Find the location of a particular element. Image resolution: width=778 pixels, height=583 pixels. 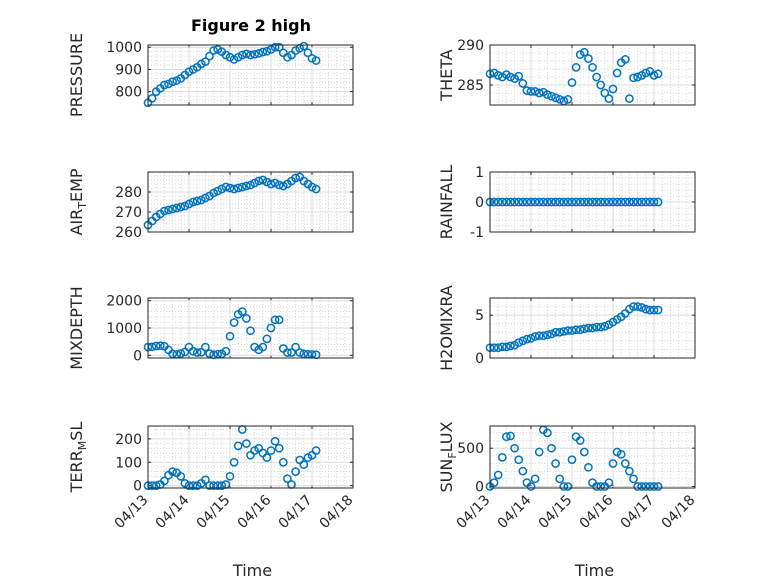

y-axis-label: H2OMIXRA is located at coordinates (446, 328).